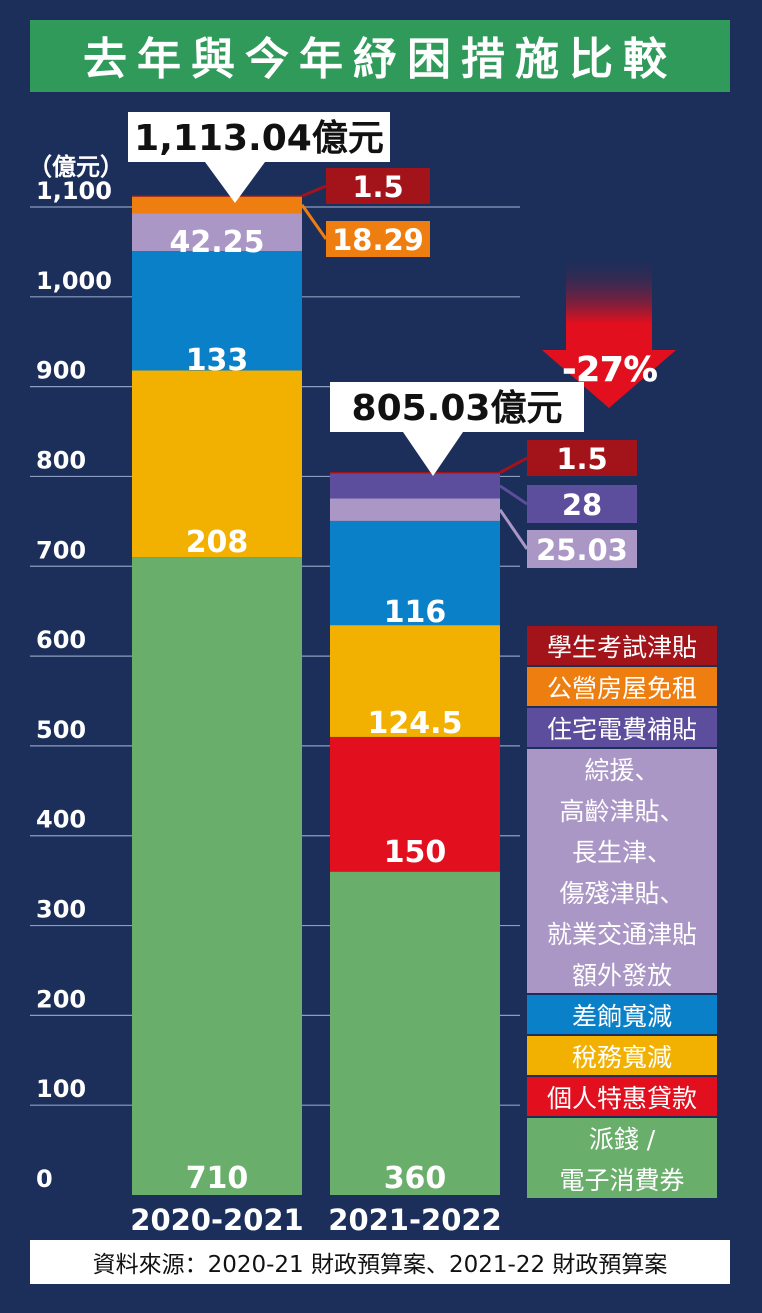  What do you see at coordinates (415, 1178) in the screenshot?
I see `bar-value-label: 360` at bounding box center [415, 1178].